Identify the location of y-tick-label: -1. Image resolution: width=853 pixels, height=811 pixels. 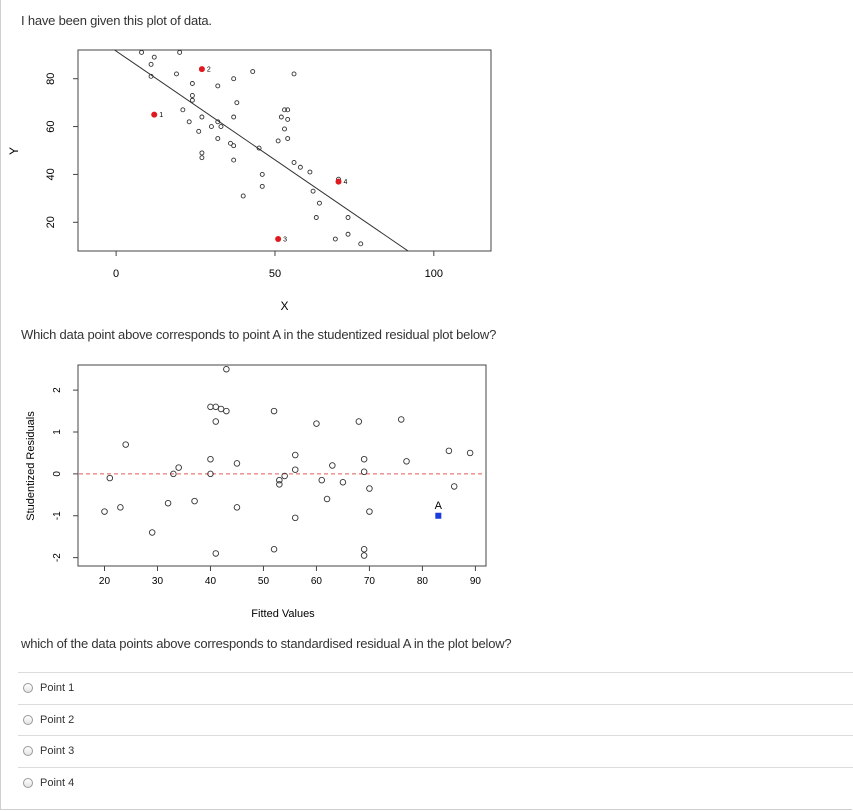
(57, 515).